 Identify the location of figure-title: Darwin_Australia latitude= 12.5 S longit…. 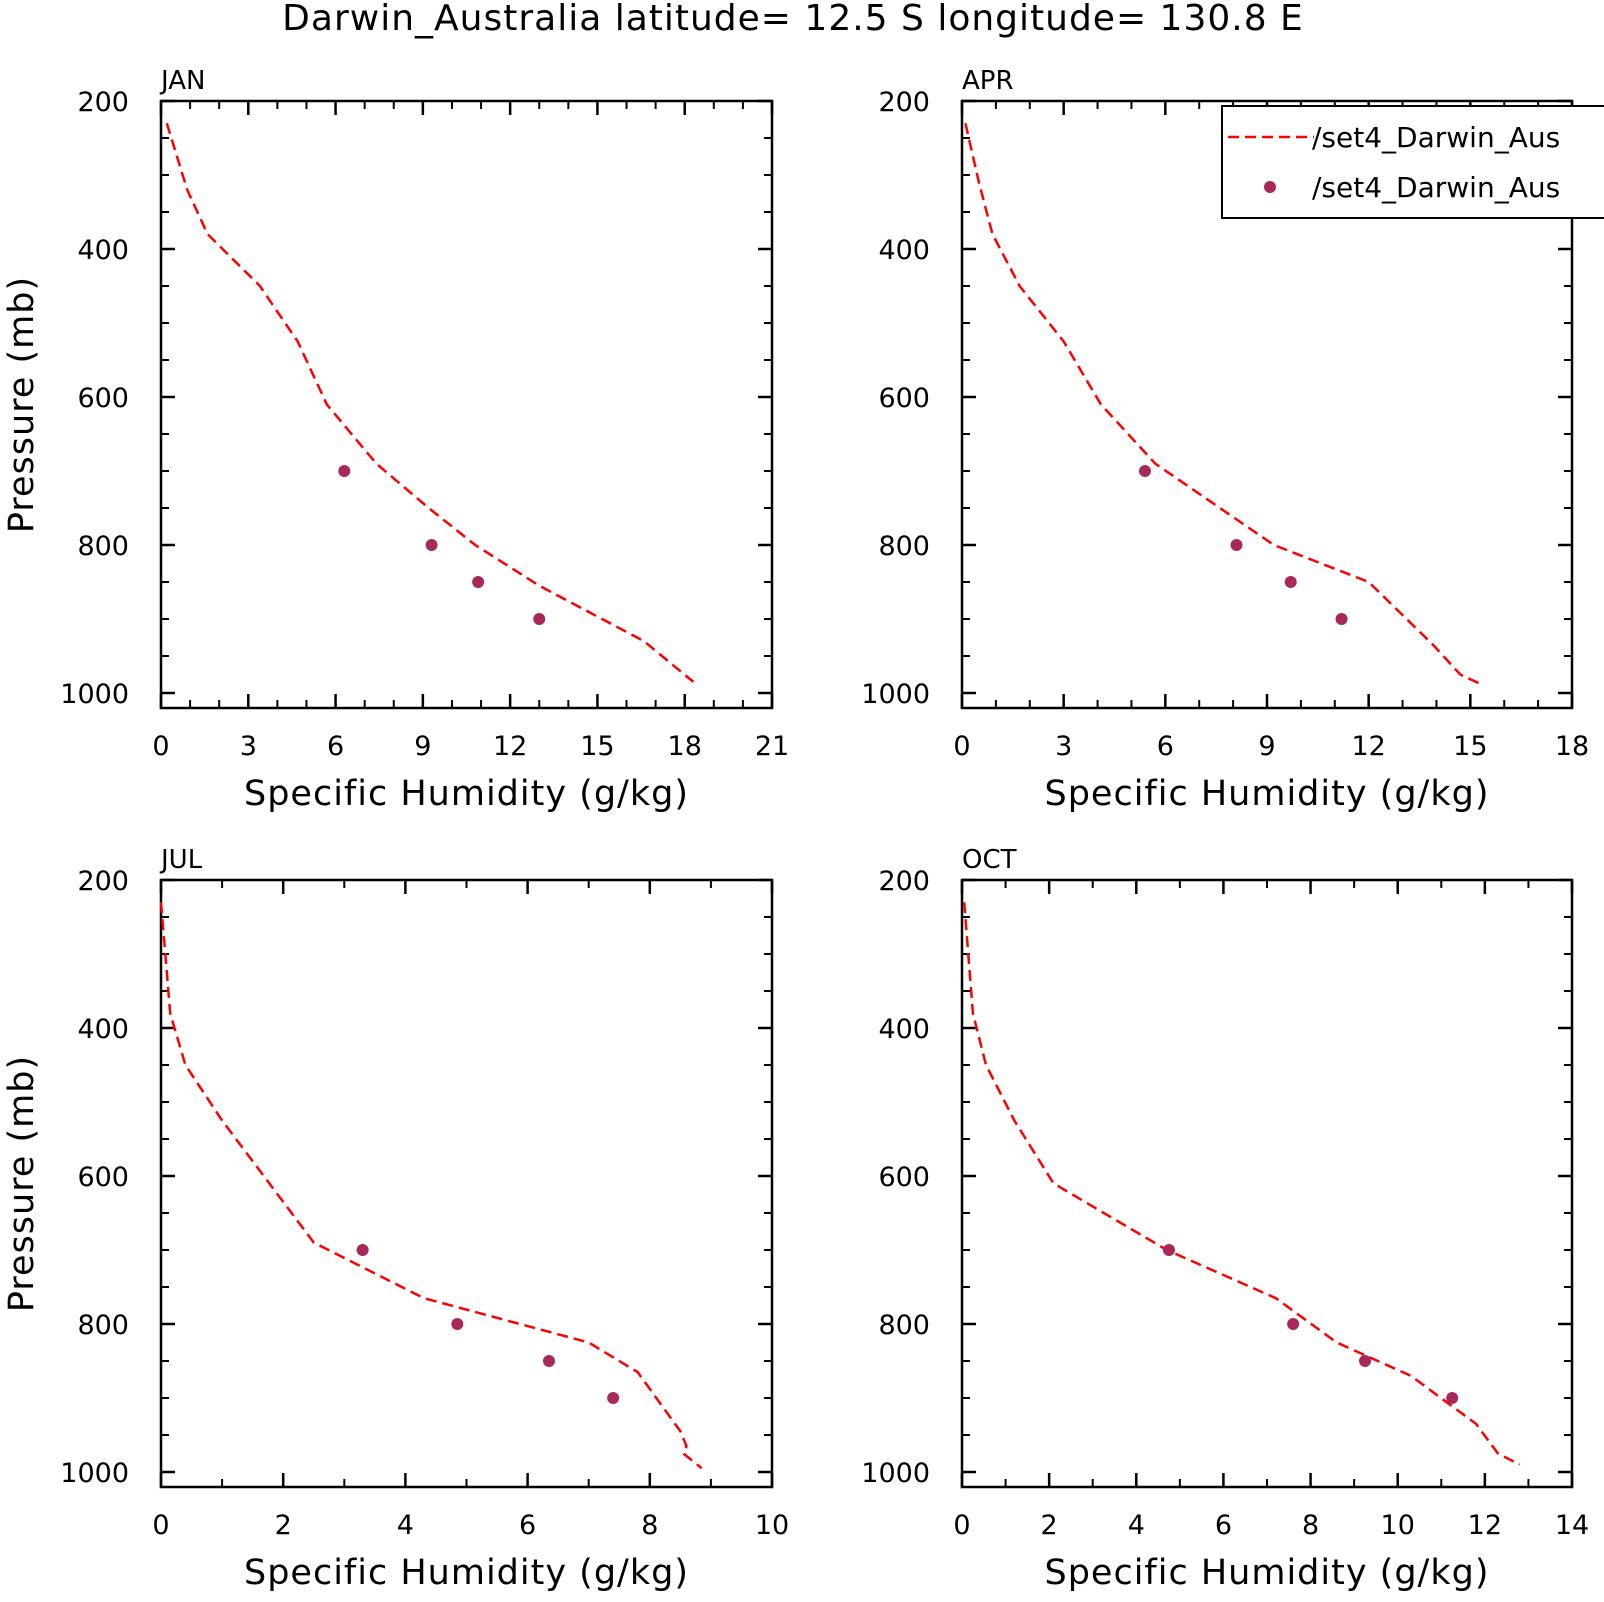
(793, 19).